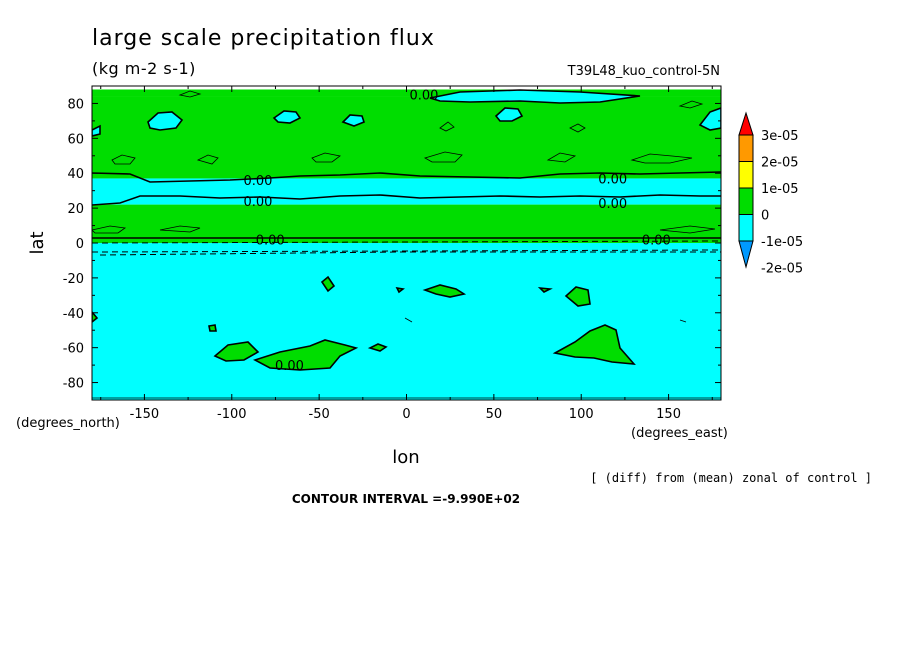 The width and height of the screenshot is (904, 654). What do you see at coordinates (406, 414) in the screenshot?
I see `x-tick-label: 0` at bounding box center [406, 414].